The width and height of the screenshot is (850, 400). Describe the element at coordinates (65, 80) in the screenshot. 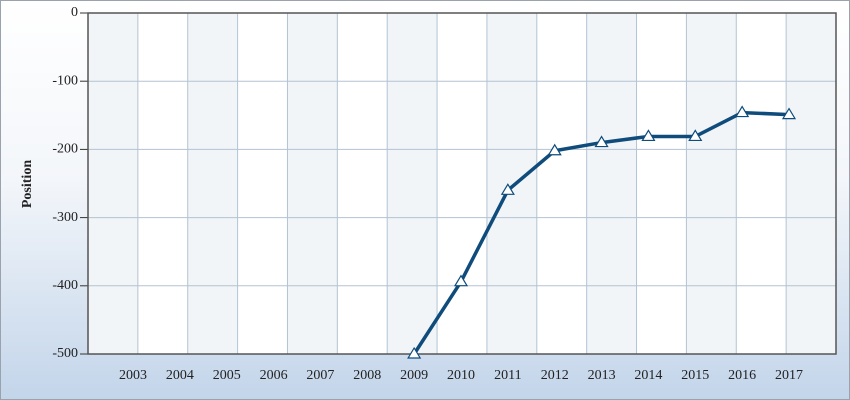

I see `y-tick-label: -100` at that location.